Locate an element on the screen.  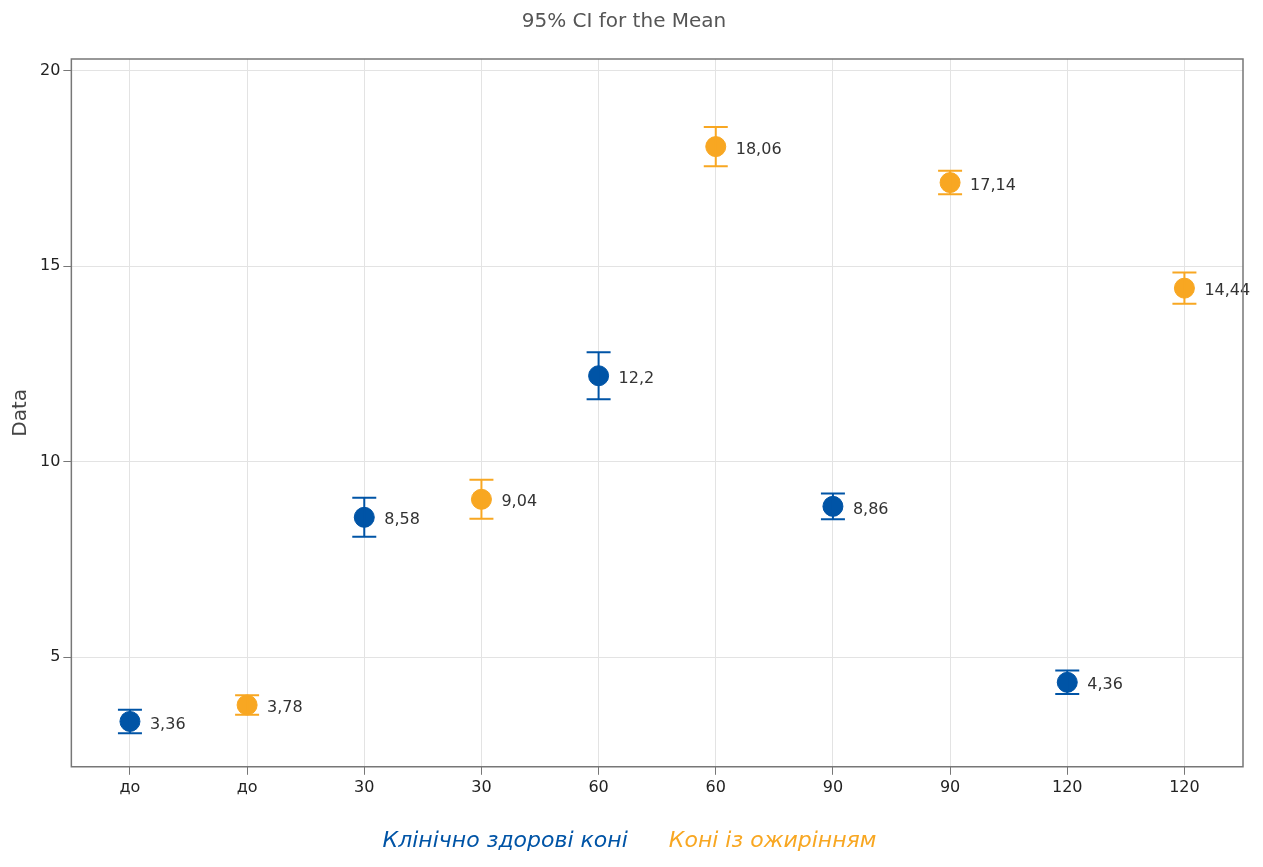
data-label: 14,44 is located at coordinates (1227, 290).